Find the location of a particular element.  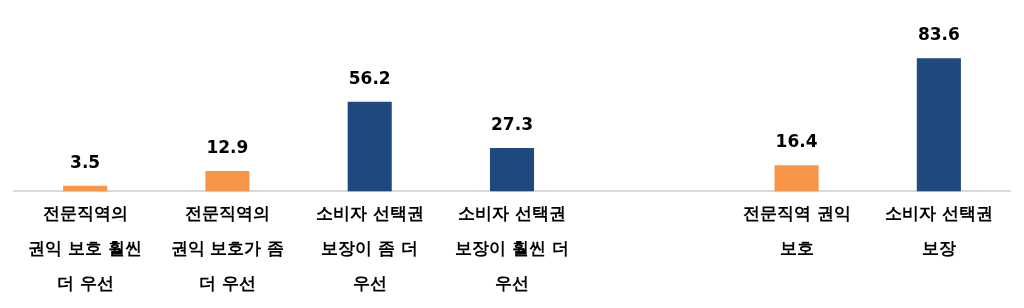

data-label: 16.4 is located at coordinates (796, 141).